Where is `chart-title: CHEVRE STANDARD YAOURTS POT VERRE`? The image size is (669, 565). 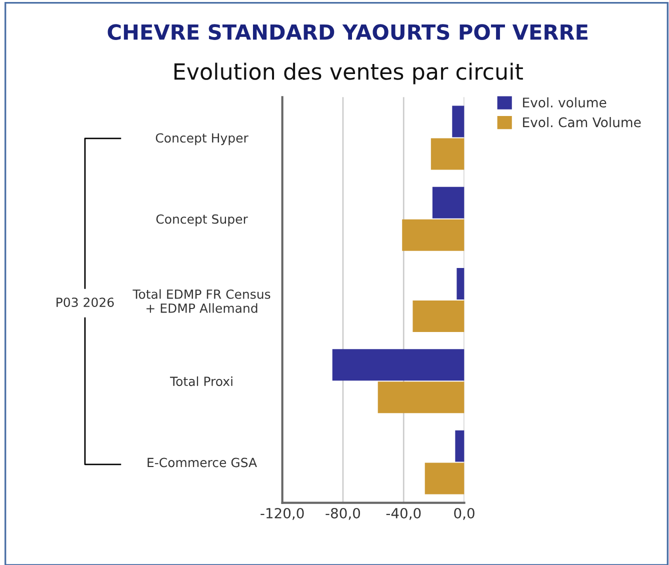
chart-title: CHEVRE STANDARD YAOURTS POT VERRE is located at coordinates (348, 32).